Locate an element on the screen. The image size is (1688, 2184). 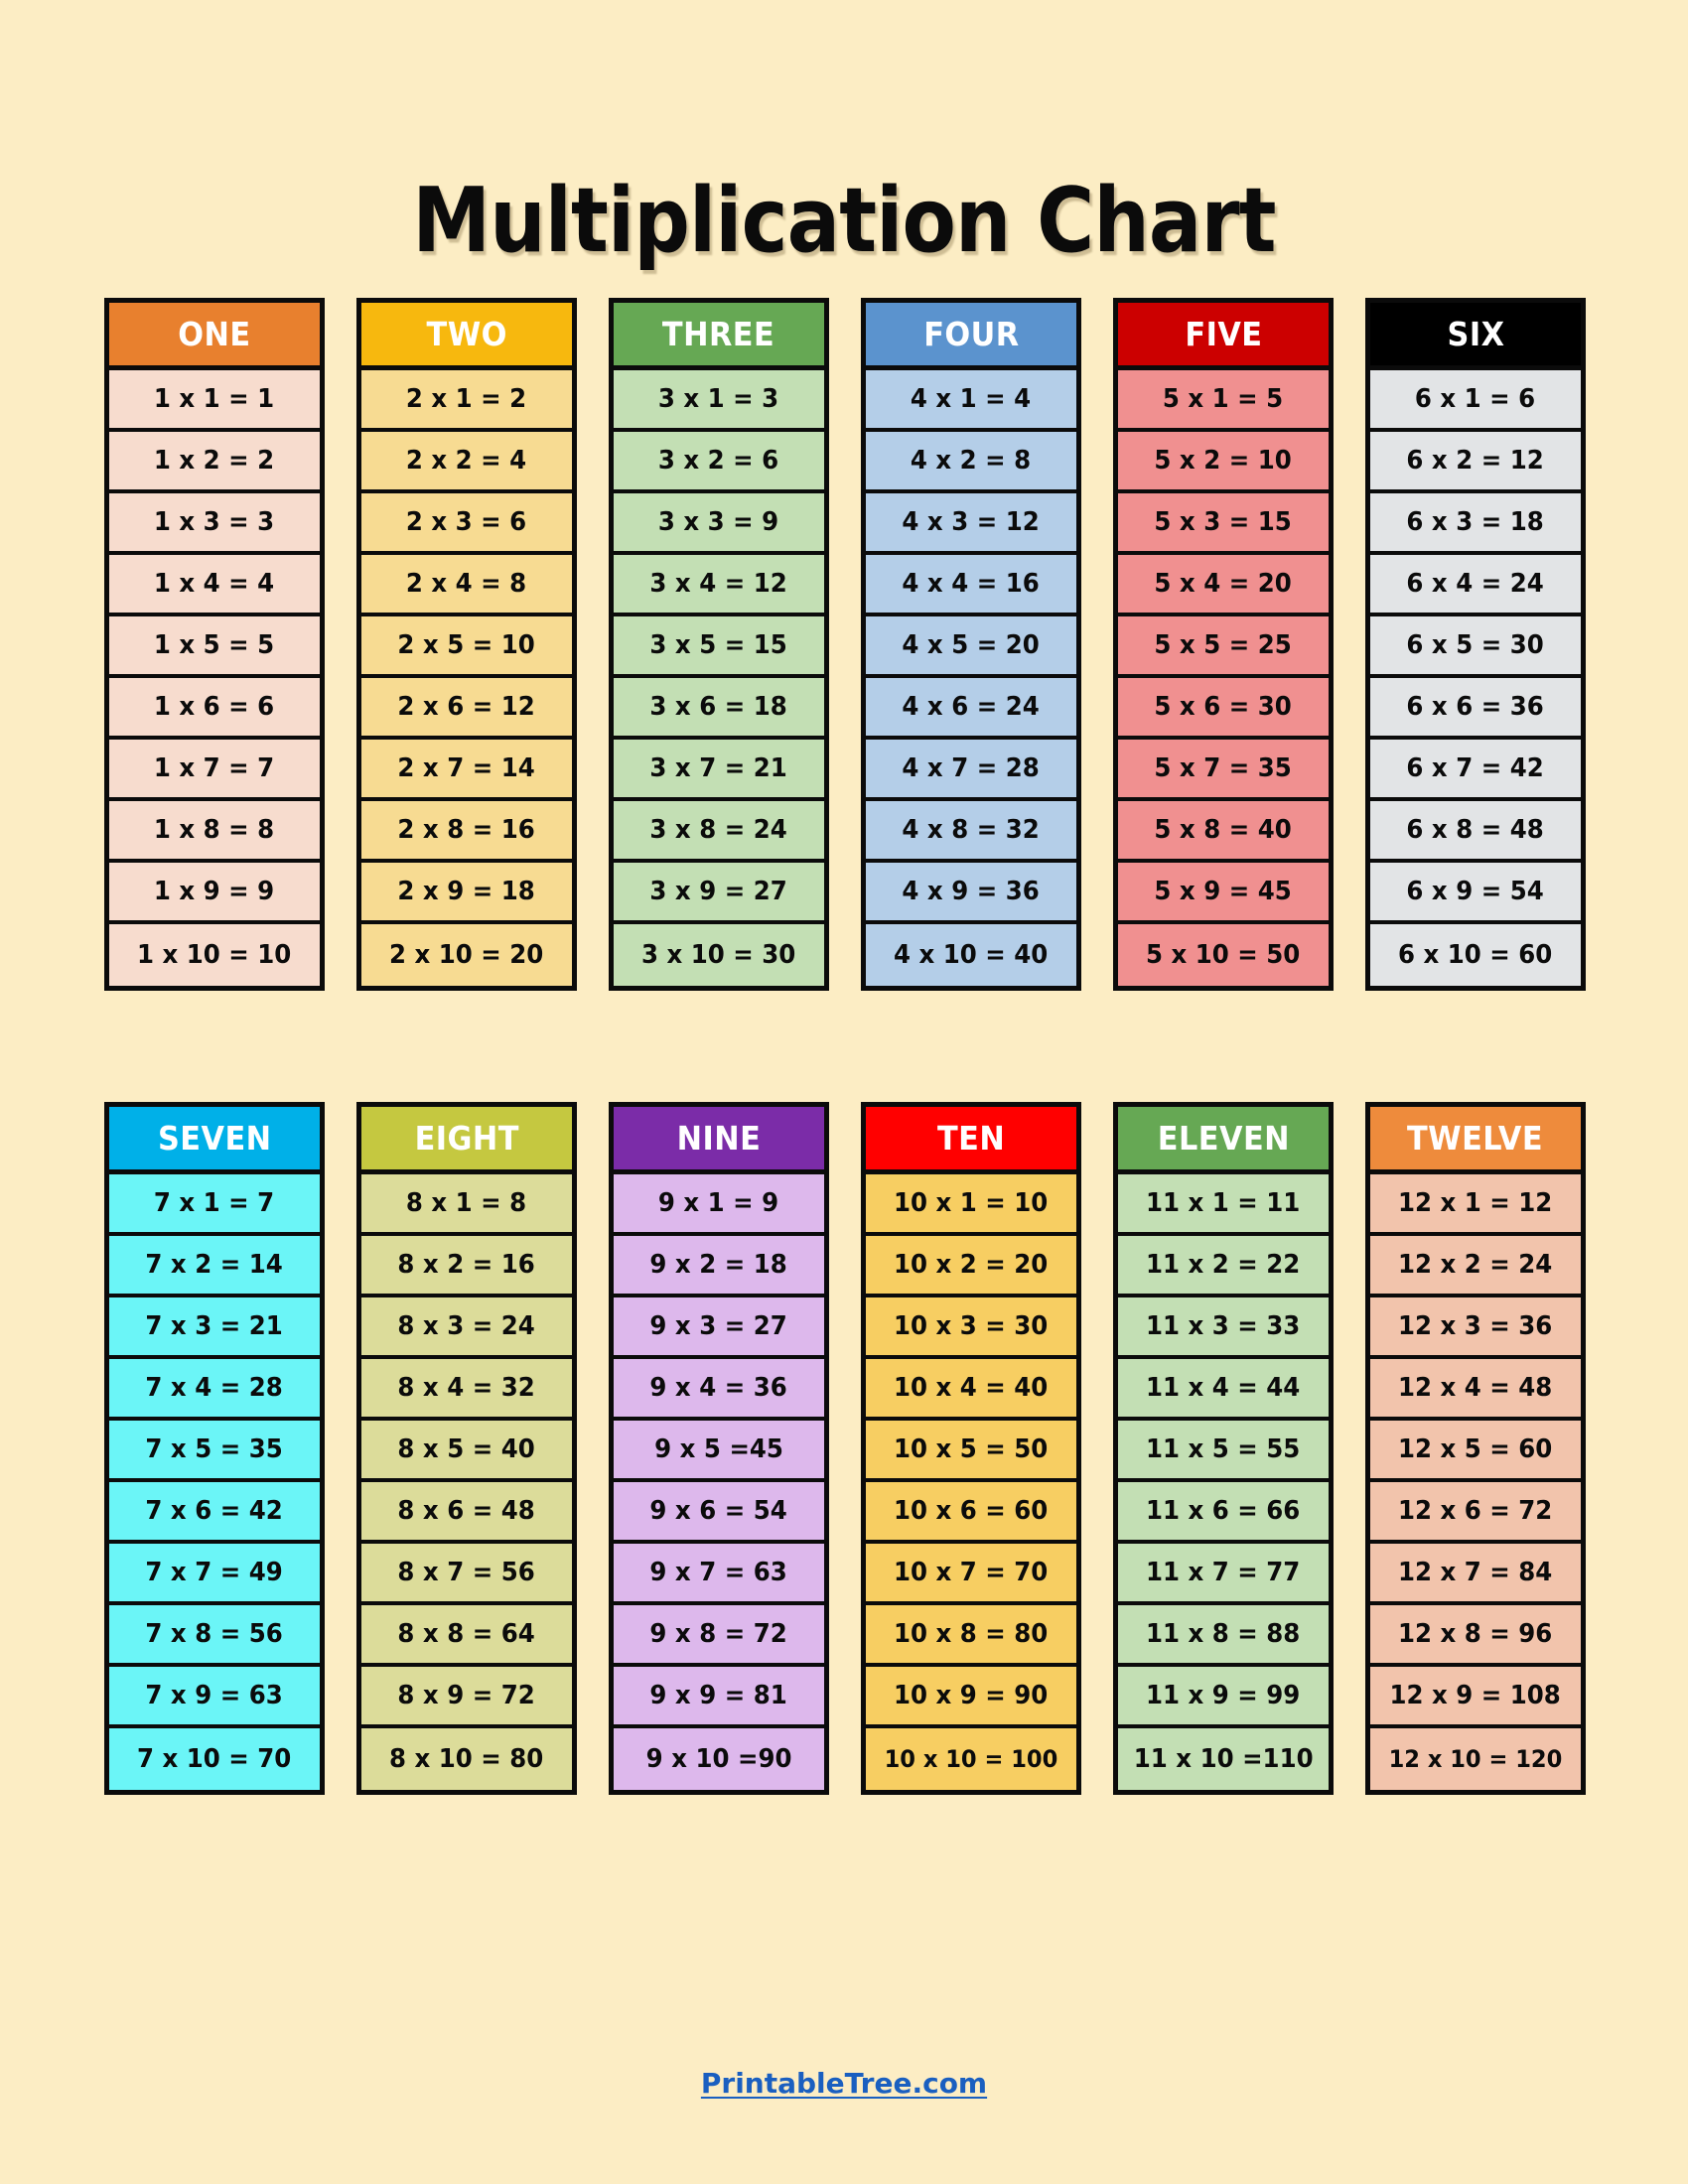
table-row: 9 x 3 = 27 is located at coordinates (719, 1328).